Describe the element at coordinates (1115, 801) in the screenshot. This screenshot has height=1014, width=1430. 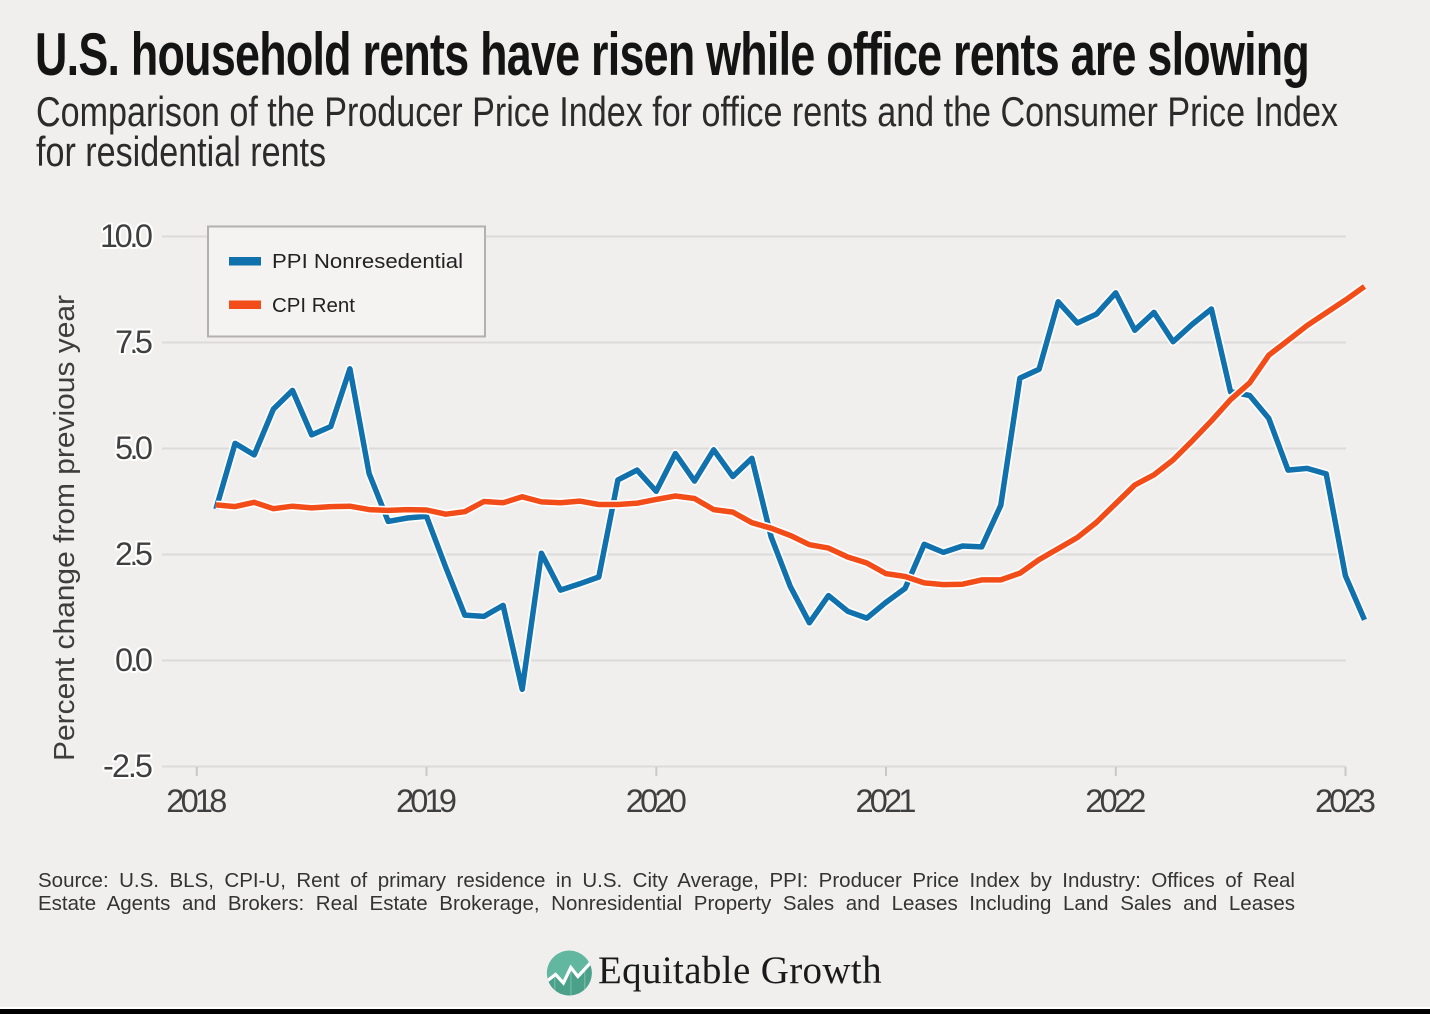
I see `svg-text: 2022` at that location.